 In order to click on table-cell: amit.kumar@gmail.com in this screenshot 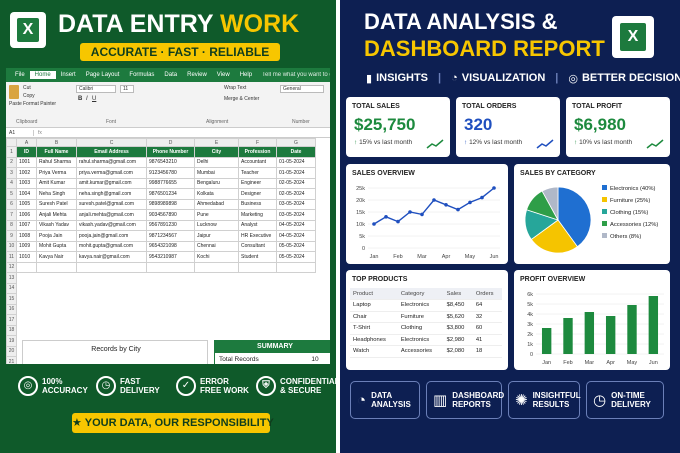, I will do `click(111, 183)`.